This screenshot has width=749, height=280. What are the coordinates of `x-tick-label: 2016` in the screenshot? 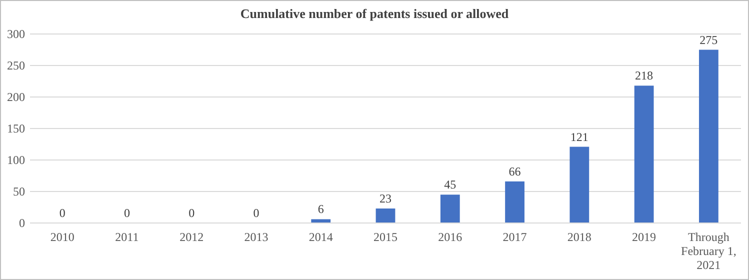 It's located at (450, 237).